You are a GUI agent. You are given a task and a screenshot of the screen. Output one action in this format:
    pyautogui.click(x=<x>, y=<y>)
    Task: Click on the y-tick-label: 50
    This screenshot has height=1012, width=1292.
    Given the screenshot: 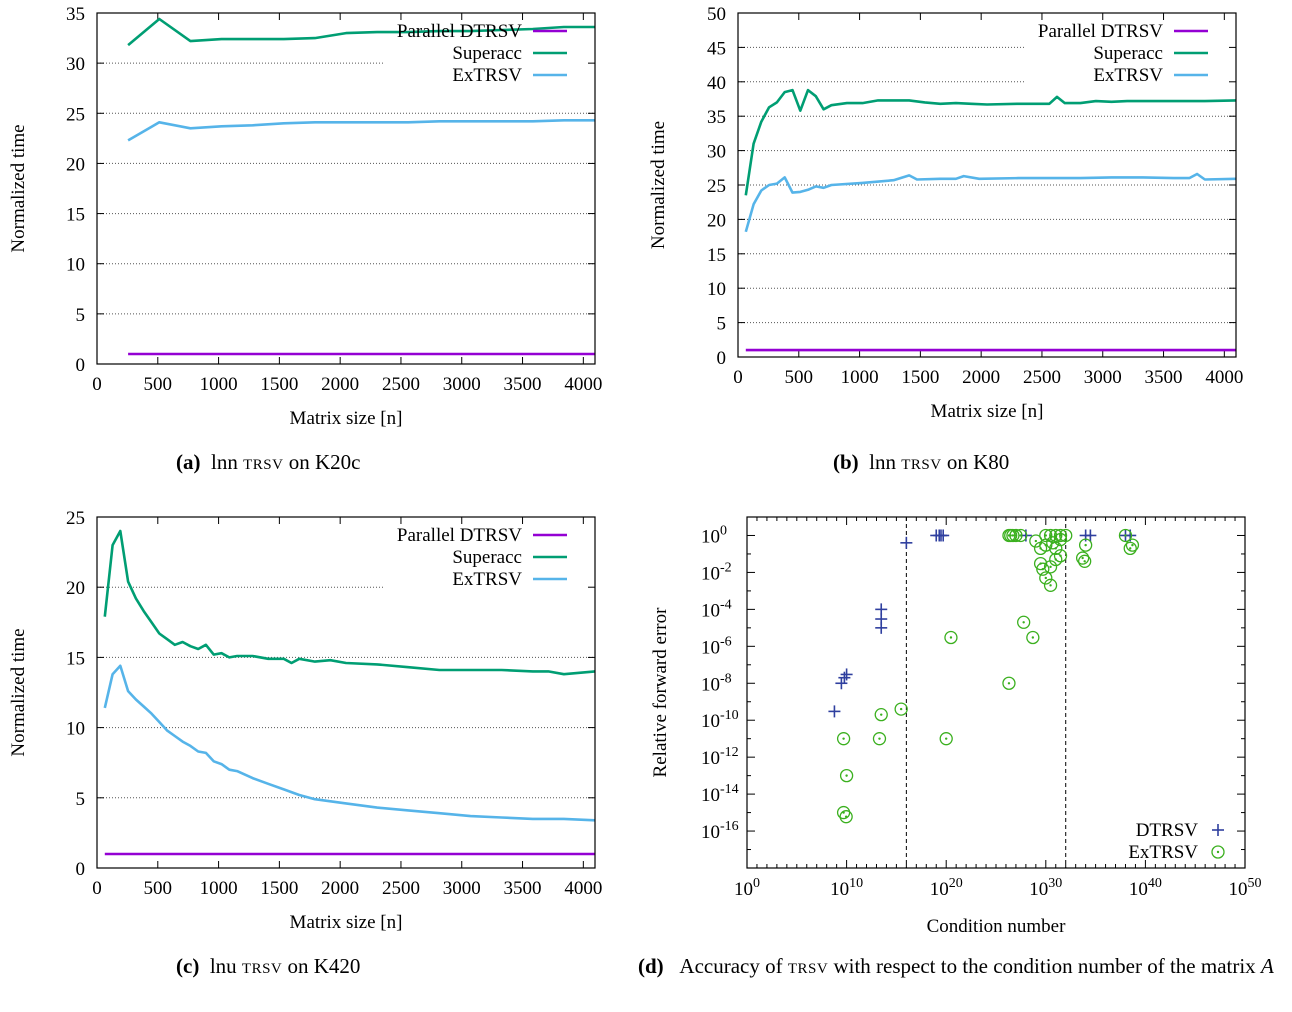 What is the action you would take?
    pyautogui.click(x=716, y=14)
    